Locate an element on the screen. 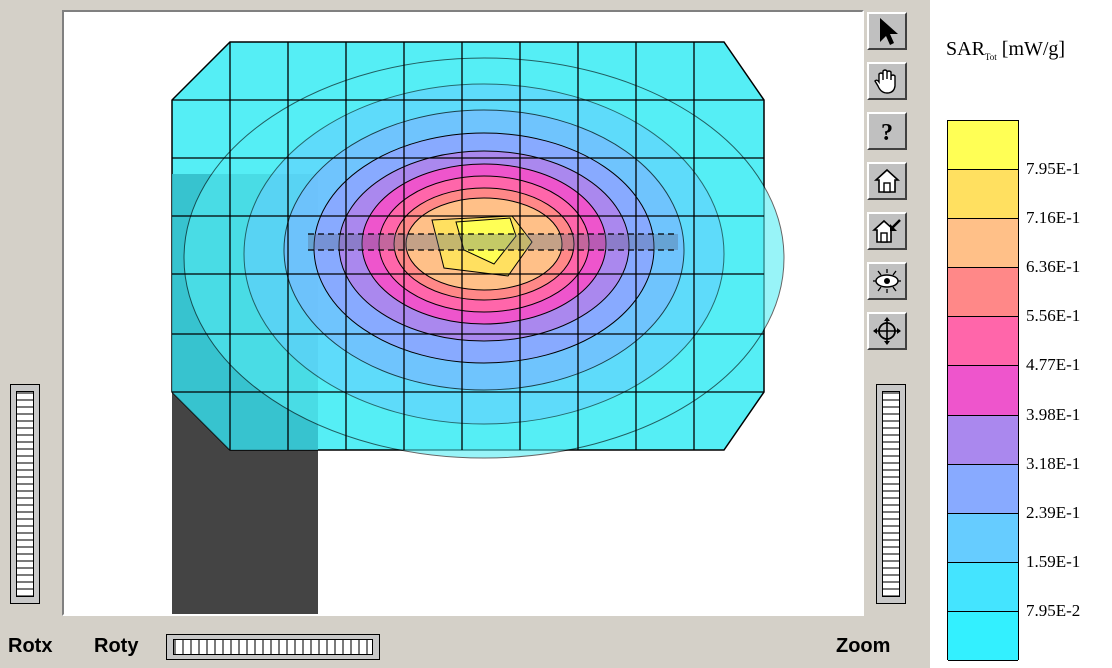  home-icon is located at coordinates (887, 180).